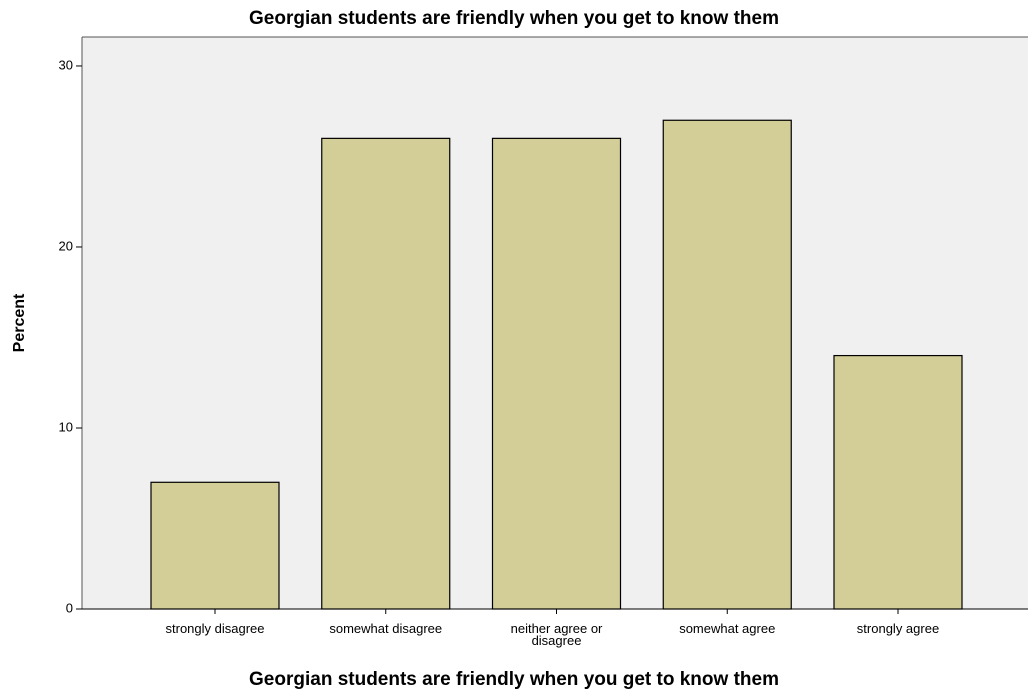  I want to click on x-tick-label: neither agree or disagree, so click(556, 634).